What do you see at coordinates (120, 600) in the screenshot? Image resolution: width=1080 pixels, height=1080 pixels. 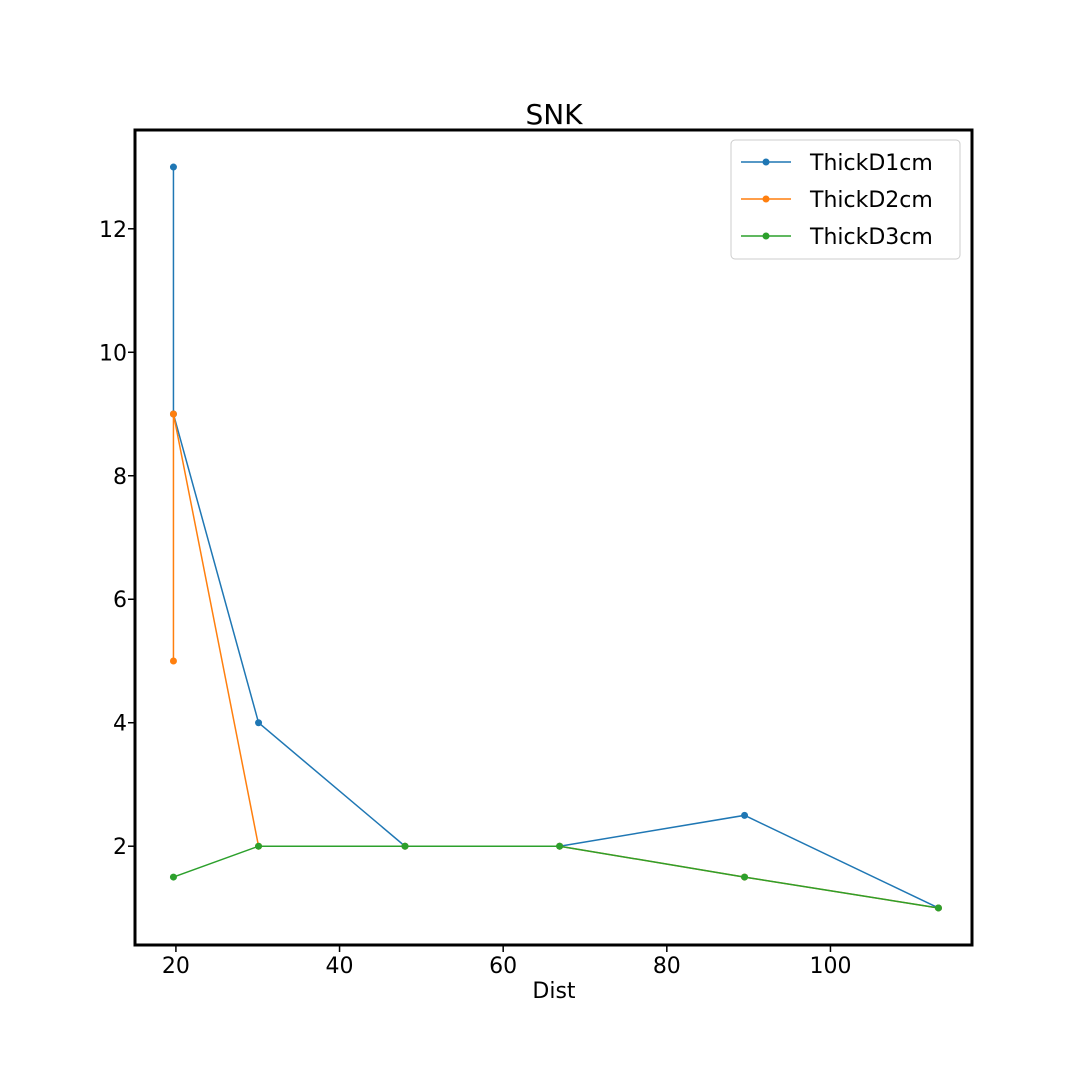 I see `y-tick-label: 6` at bounding box center [120, 600].